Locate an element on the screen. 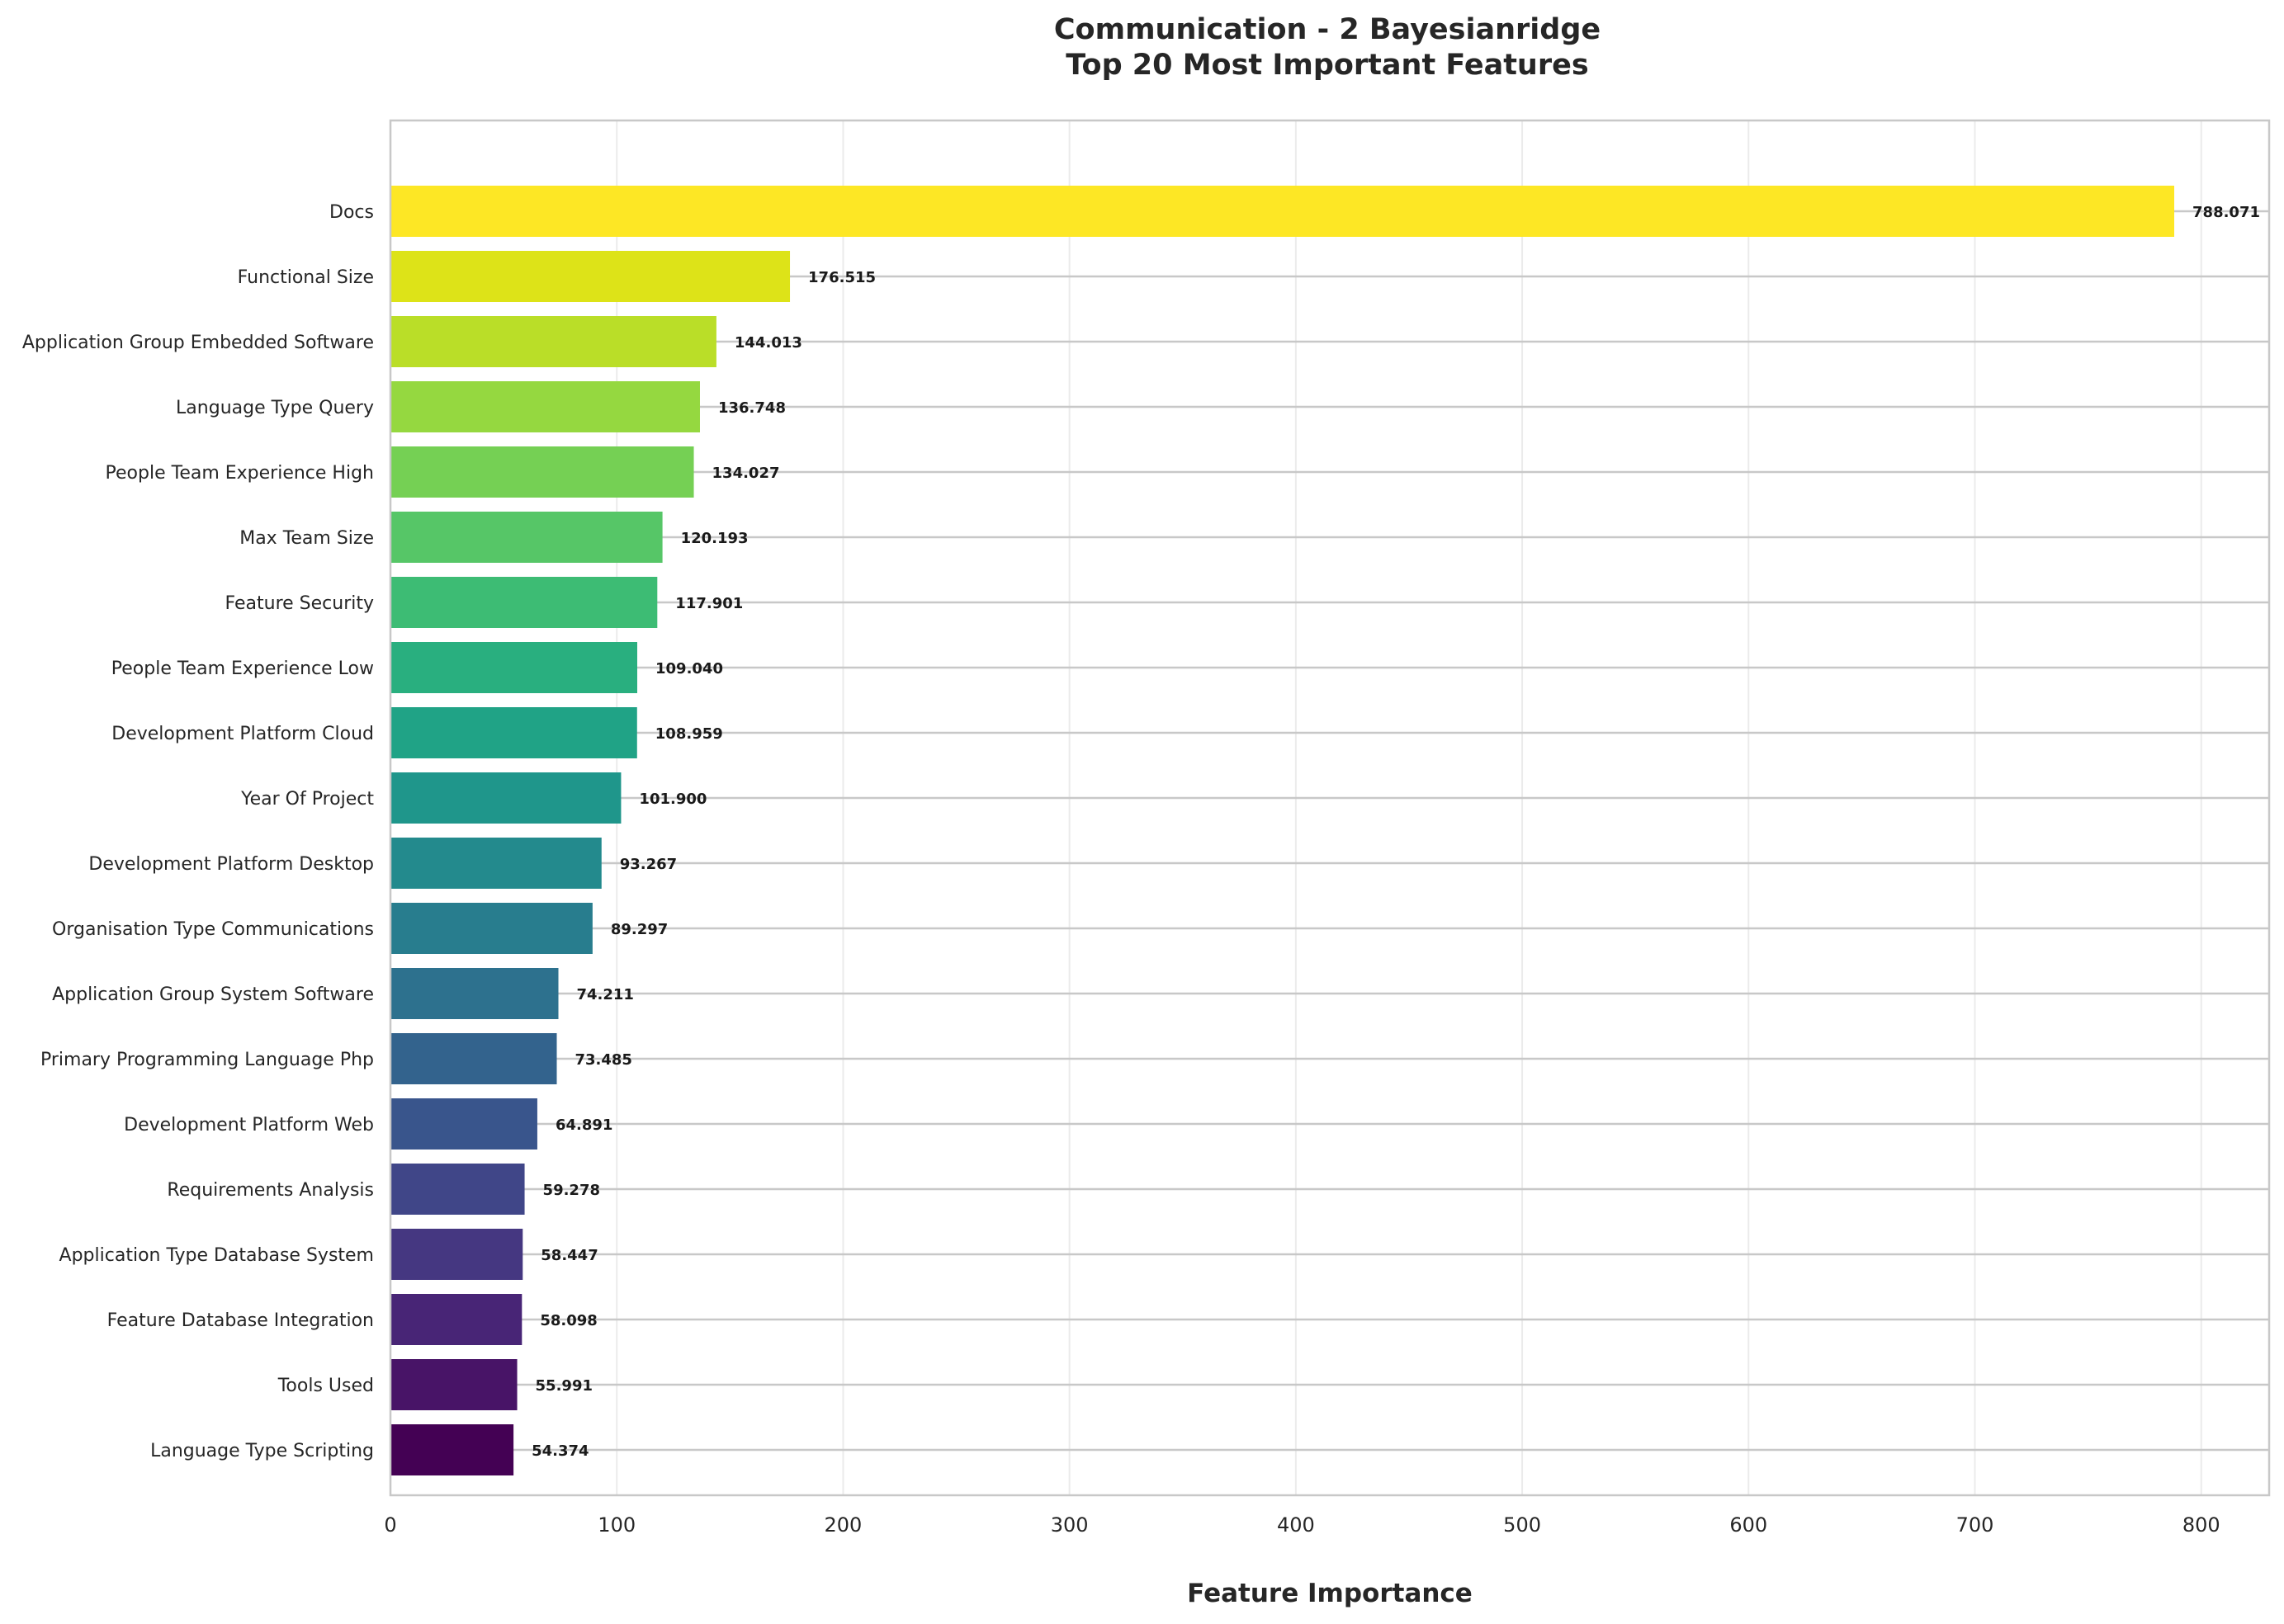  x-tick-label: 800 is located at coordinates (2201, 1525).